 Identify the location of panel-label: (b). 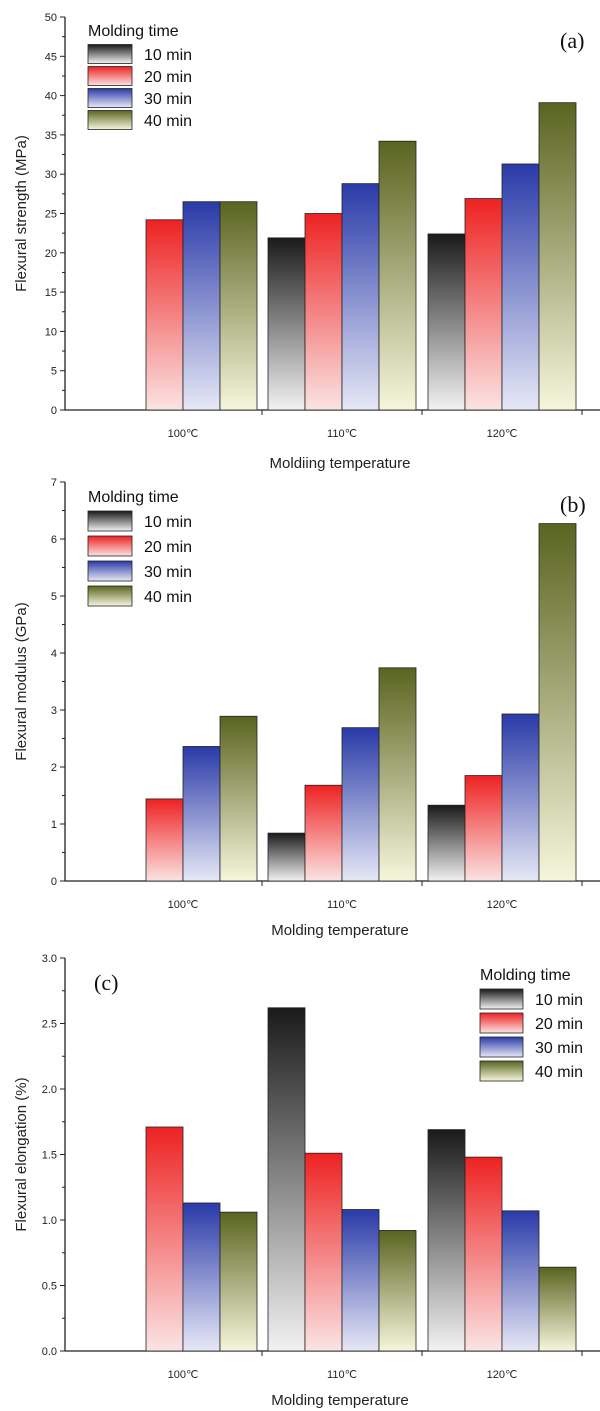
(573, 504).